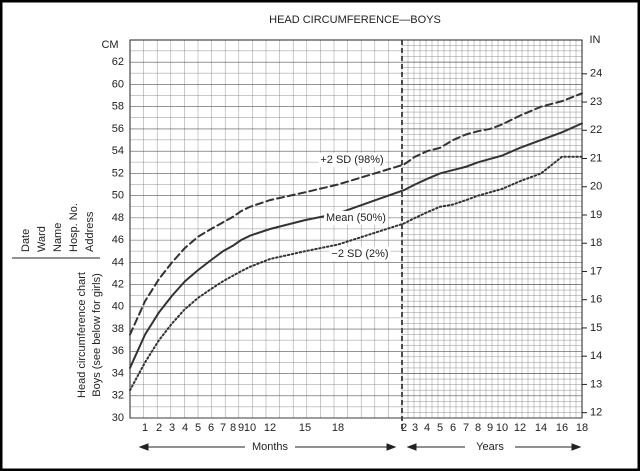  Describe the element at coordinates (596, 300) in the screenshot. I see `y2-tick-label: 16` at that location.